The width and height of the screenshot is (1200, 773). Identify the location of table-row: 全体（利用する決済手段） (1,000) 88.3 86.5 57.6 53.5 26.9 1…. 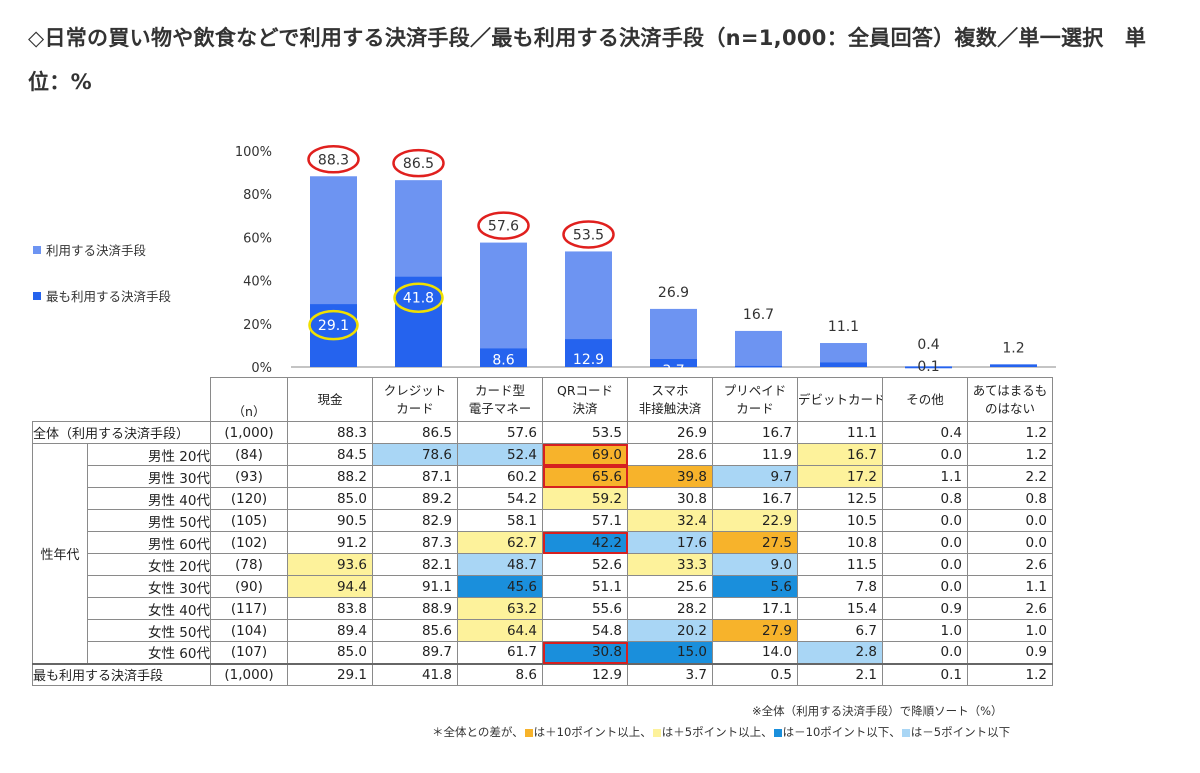
(542, 432).